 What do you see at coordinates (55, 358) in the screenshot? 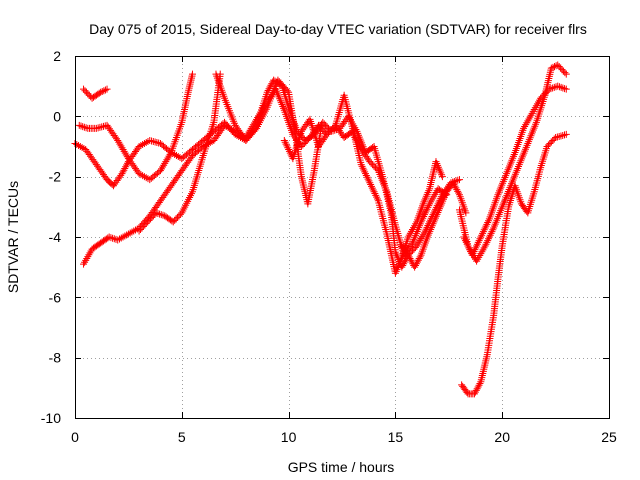
I see `y-tick-label: -8` at bounding box center [55, 358].